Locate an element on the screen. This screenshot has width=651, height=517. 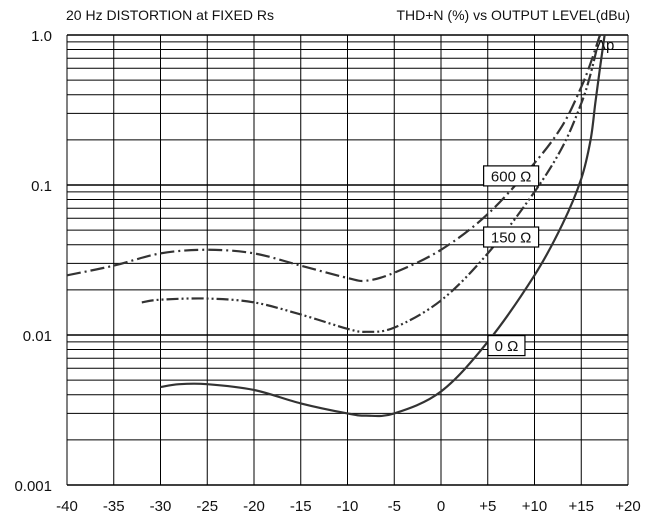
x-tick-label: -20 is located at coordinates (254, 506).